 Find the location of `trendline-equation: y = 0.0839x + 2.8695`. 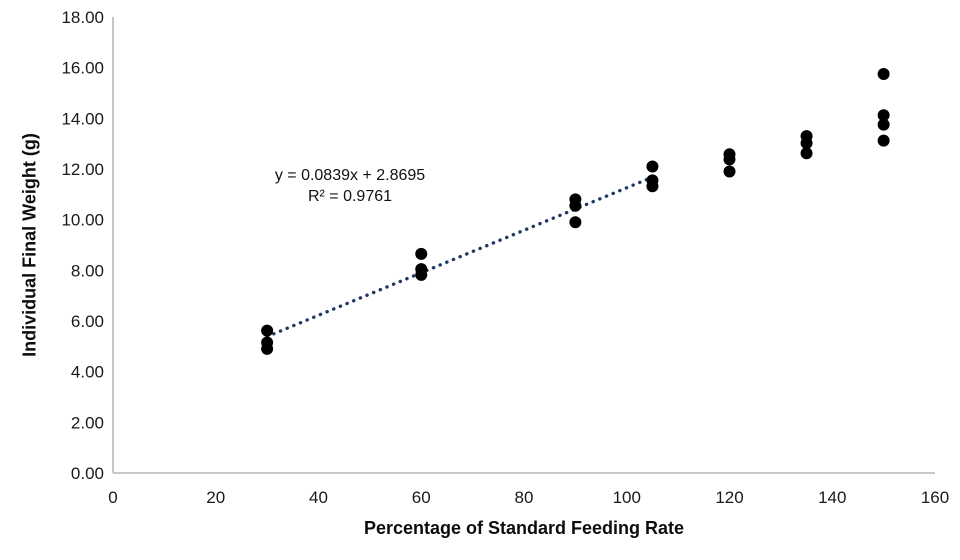

trendline-equation: y = 0.0839x + 2.8695 is located at coordinates (350, 175).